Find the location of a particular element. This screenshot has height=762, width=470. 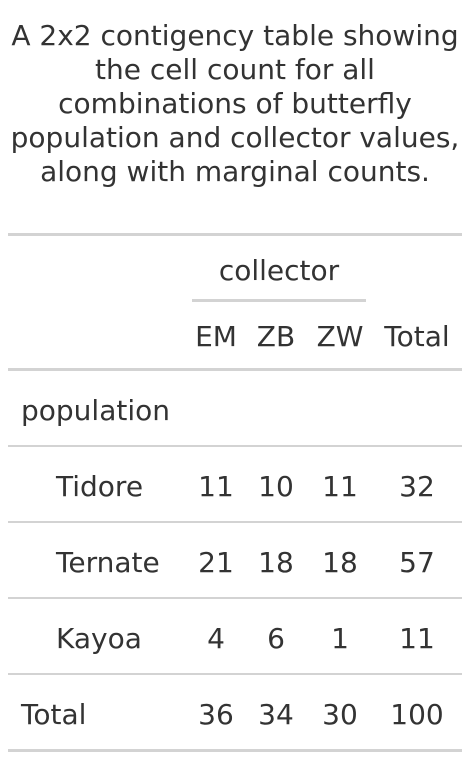

cell-ternate-em: 21 is located at coordinates (216, 562).